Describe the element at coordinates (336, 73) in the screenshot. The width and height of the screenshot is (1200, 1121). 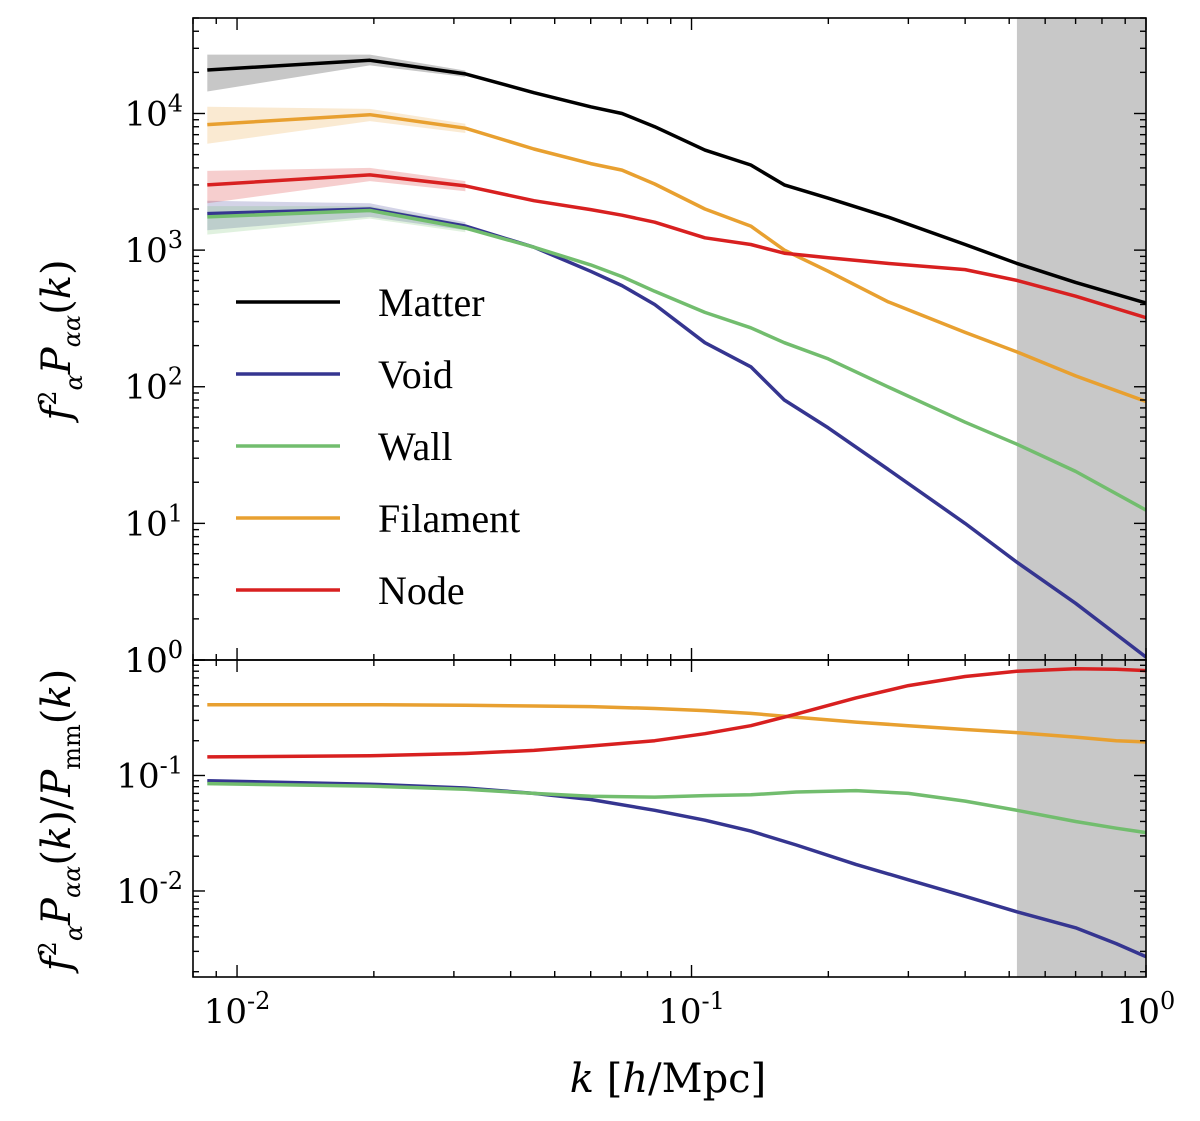
I see `error-band-matter` at that location.